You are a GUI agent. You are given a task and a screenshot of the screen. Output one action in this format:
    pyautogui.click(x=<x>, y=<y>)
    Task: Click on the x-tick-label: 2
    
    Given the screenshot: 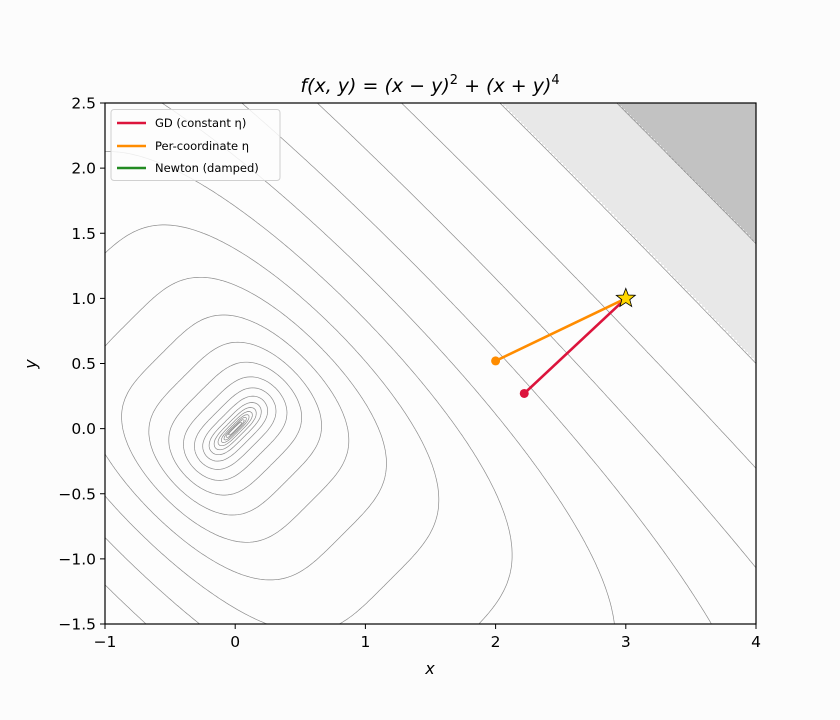 What is the action you would take?
    pyautogui.click(x=496, y=642)
    